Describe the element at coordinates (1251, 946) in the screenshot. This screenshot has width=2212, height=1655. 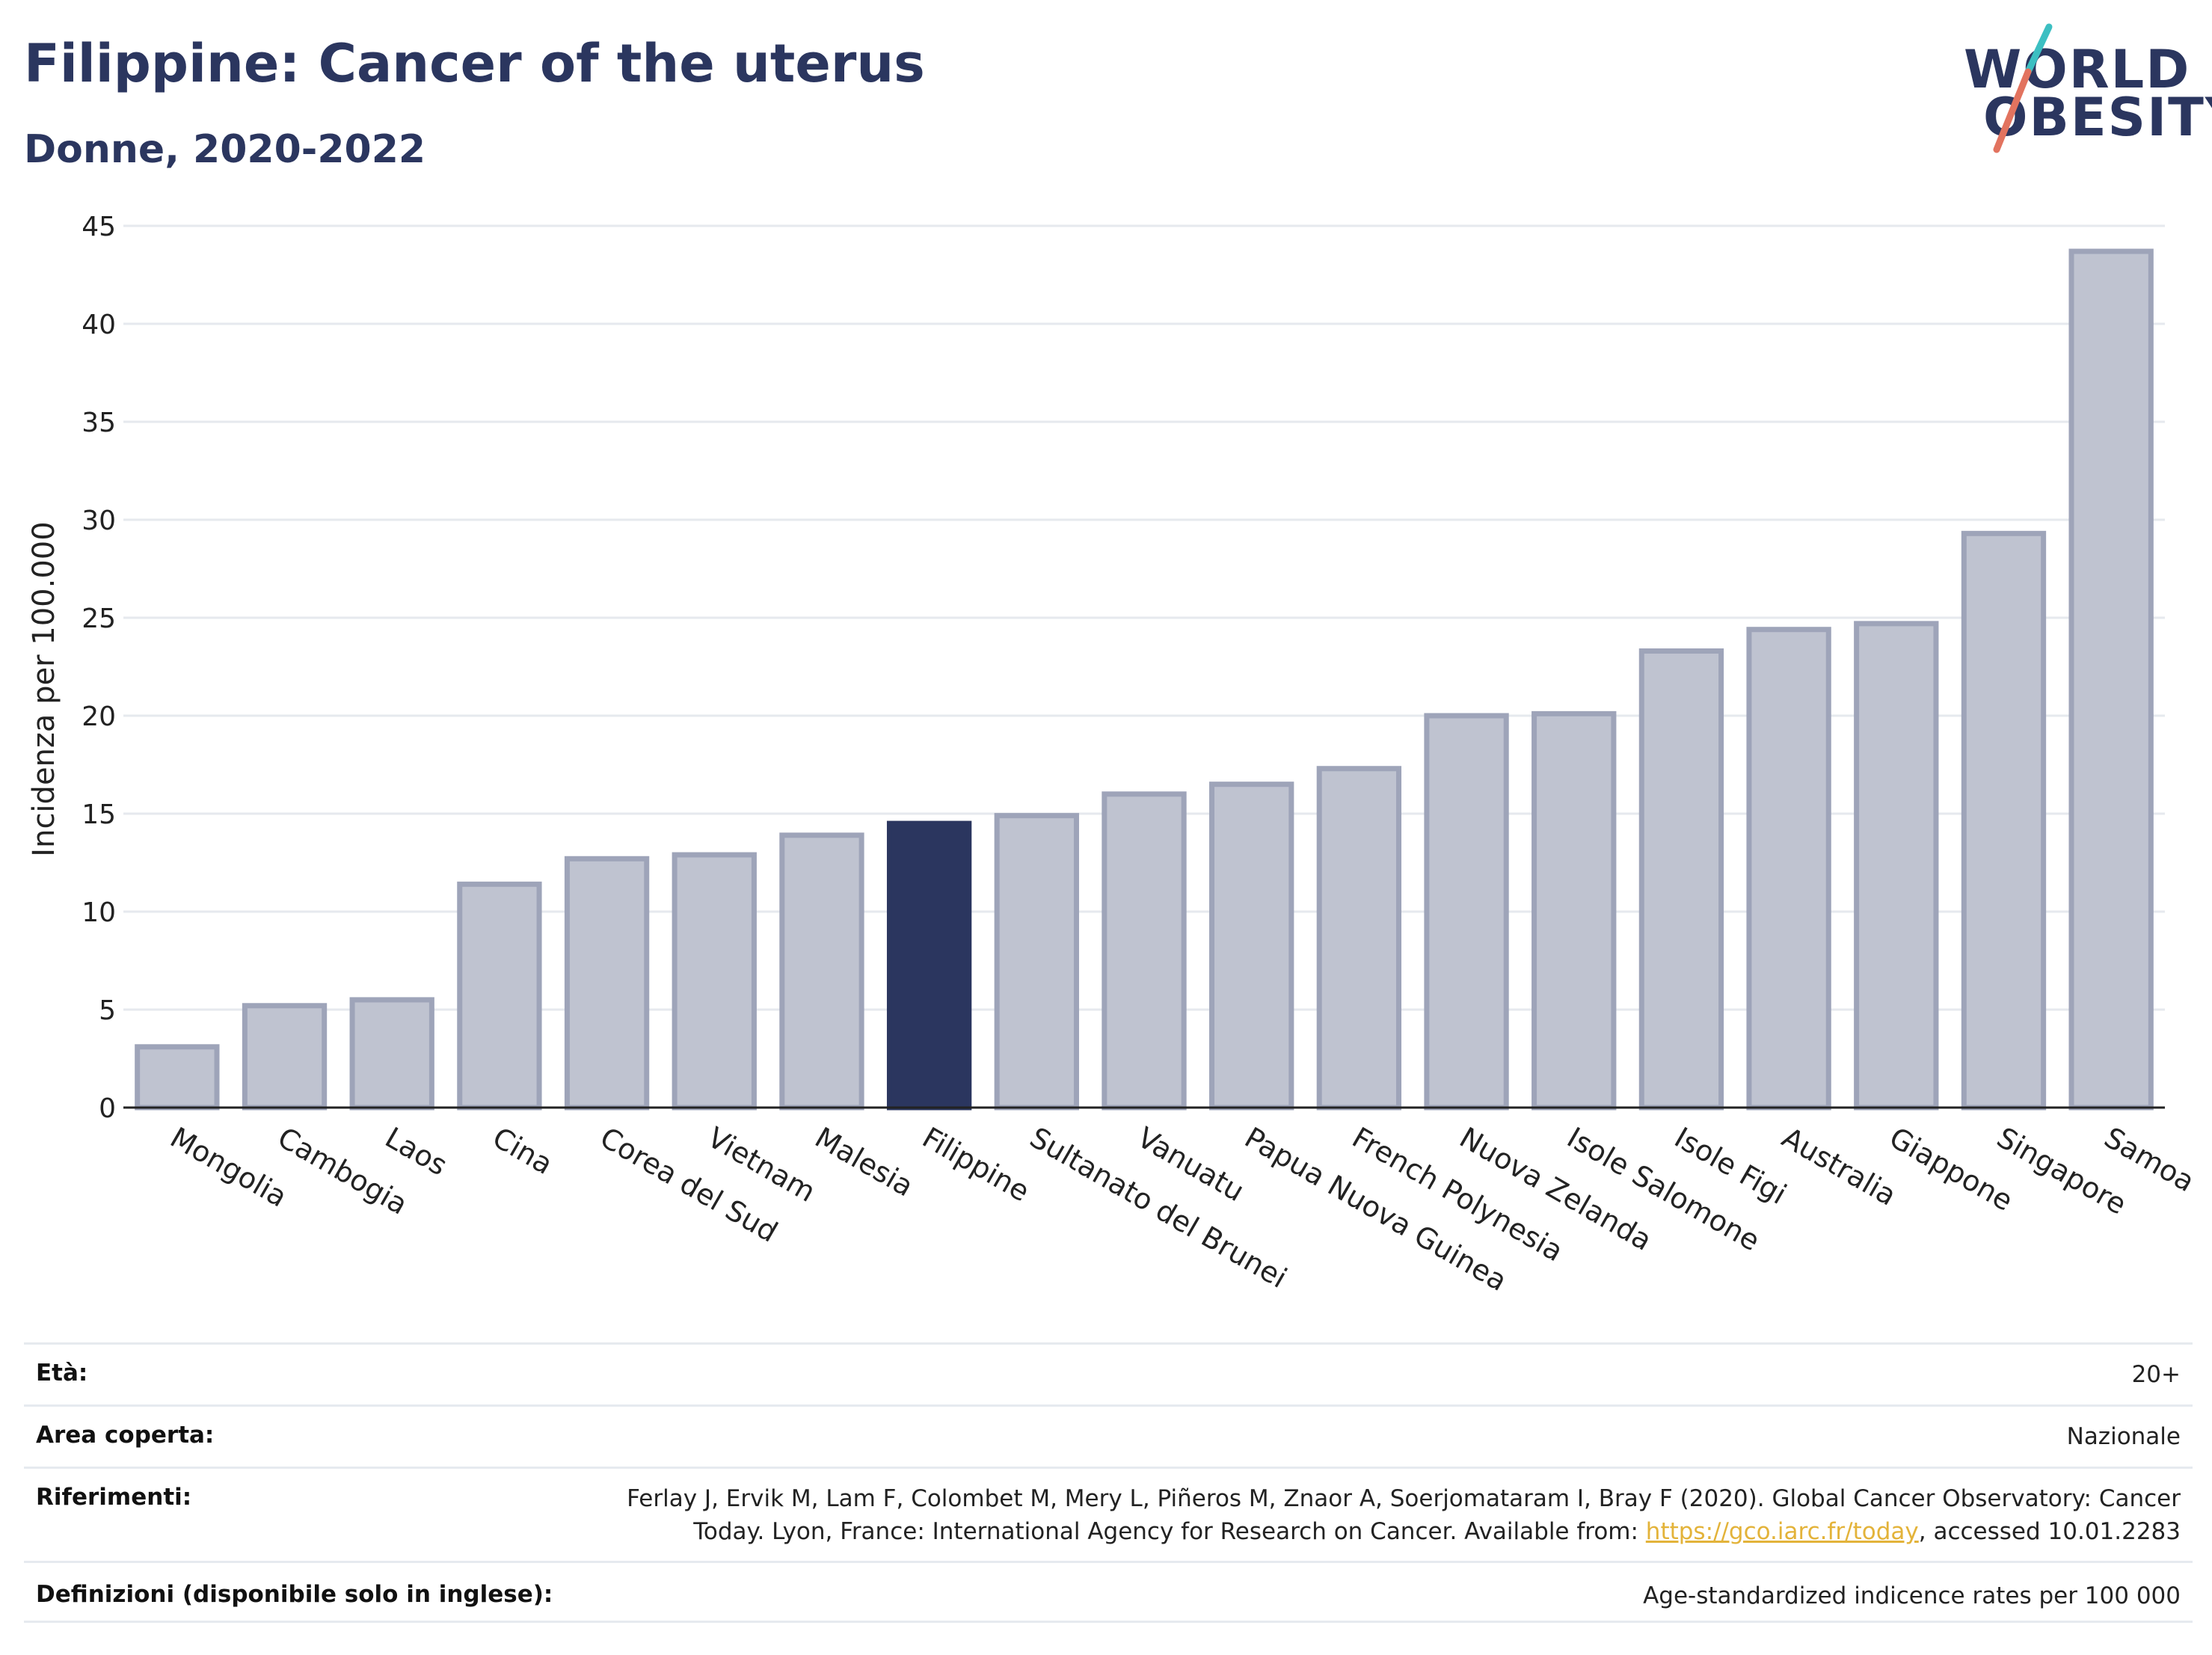
I see `bar-papua-nuova-guinea` at that location.